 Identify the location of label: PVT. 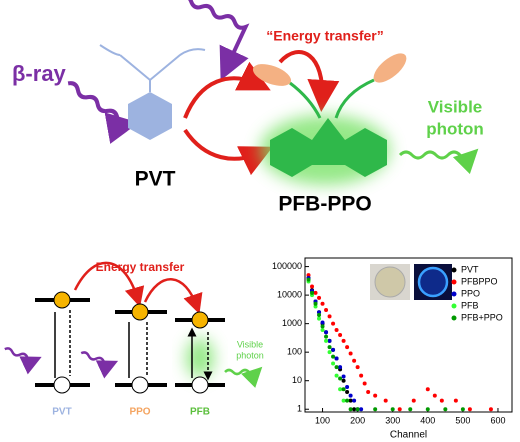
(155, 179).